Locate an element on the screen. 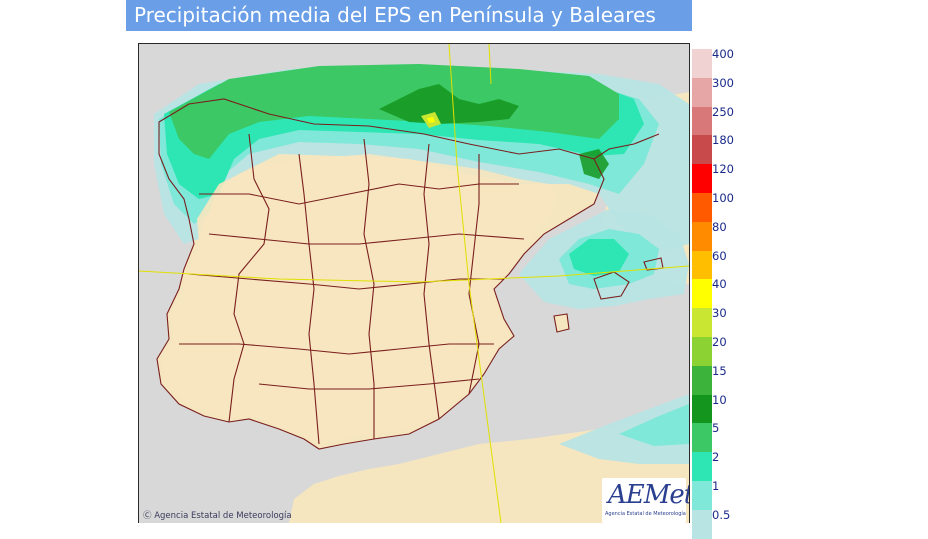 The height and width of the screenshot is (539, 928). copyright-icon: Ⓒ is located at coordinates (147, 516).